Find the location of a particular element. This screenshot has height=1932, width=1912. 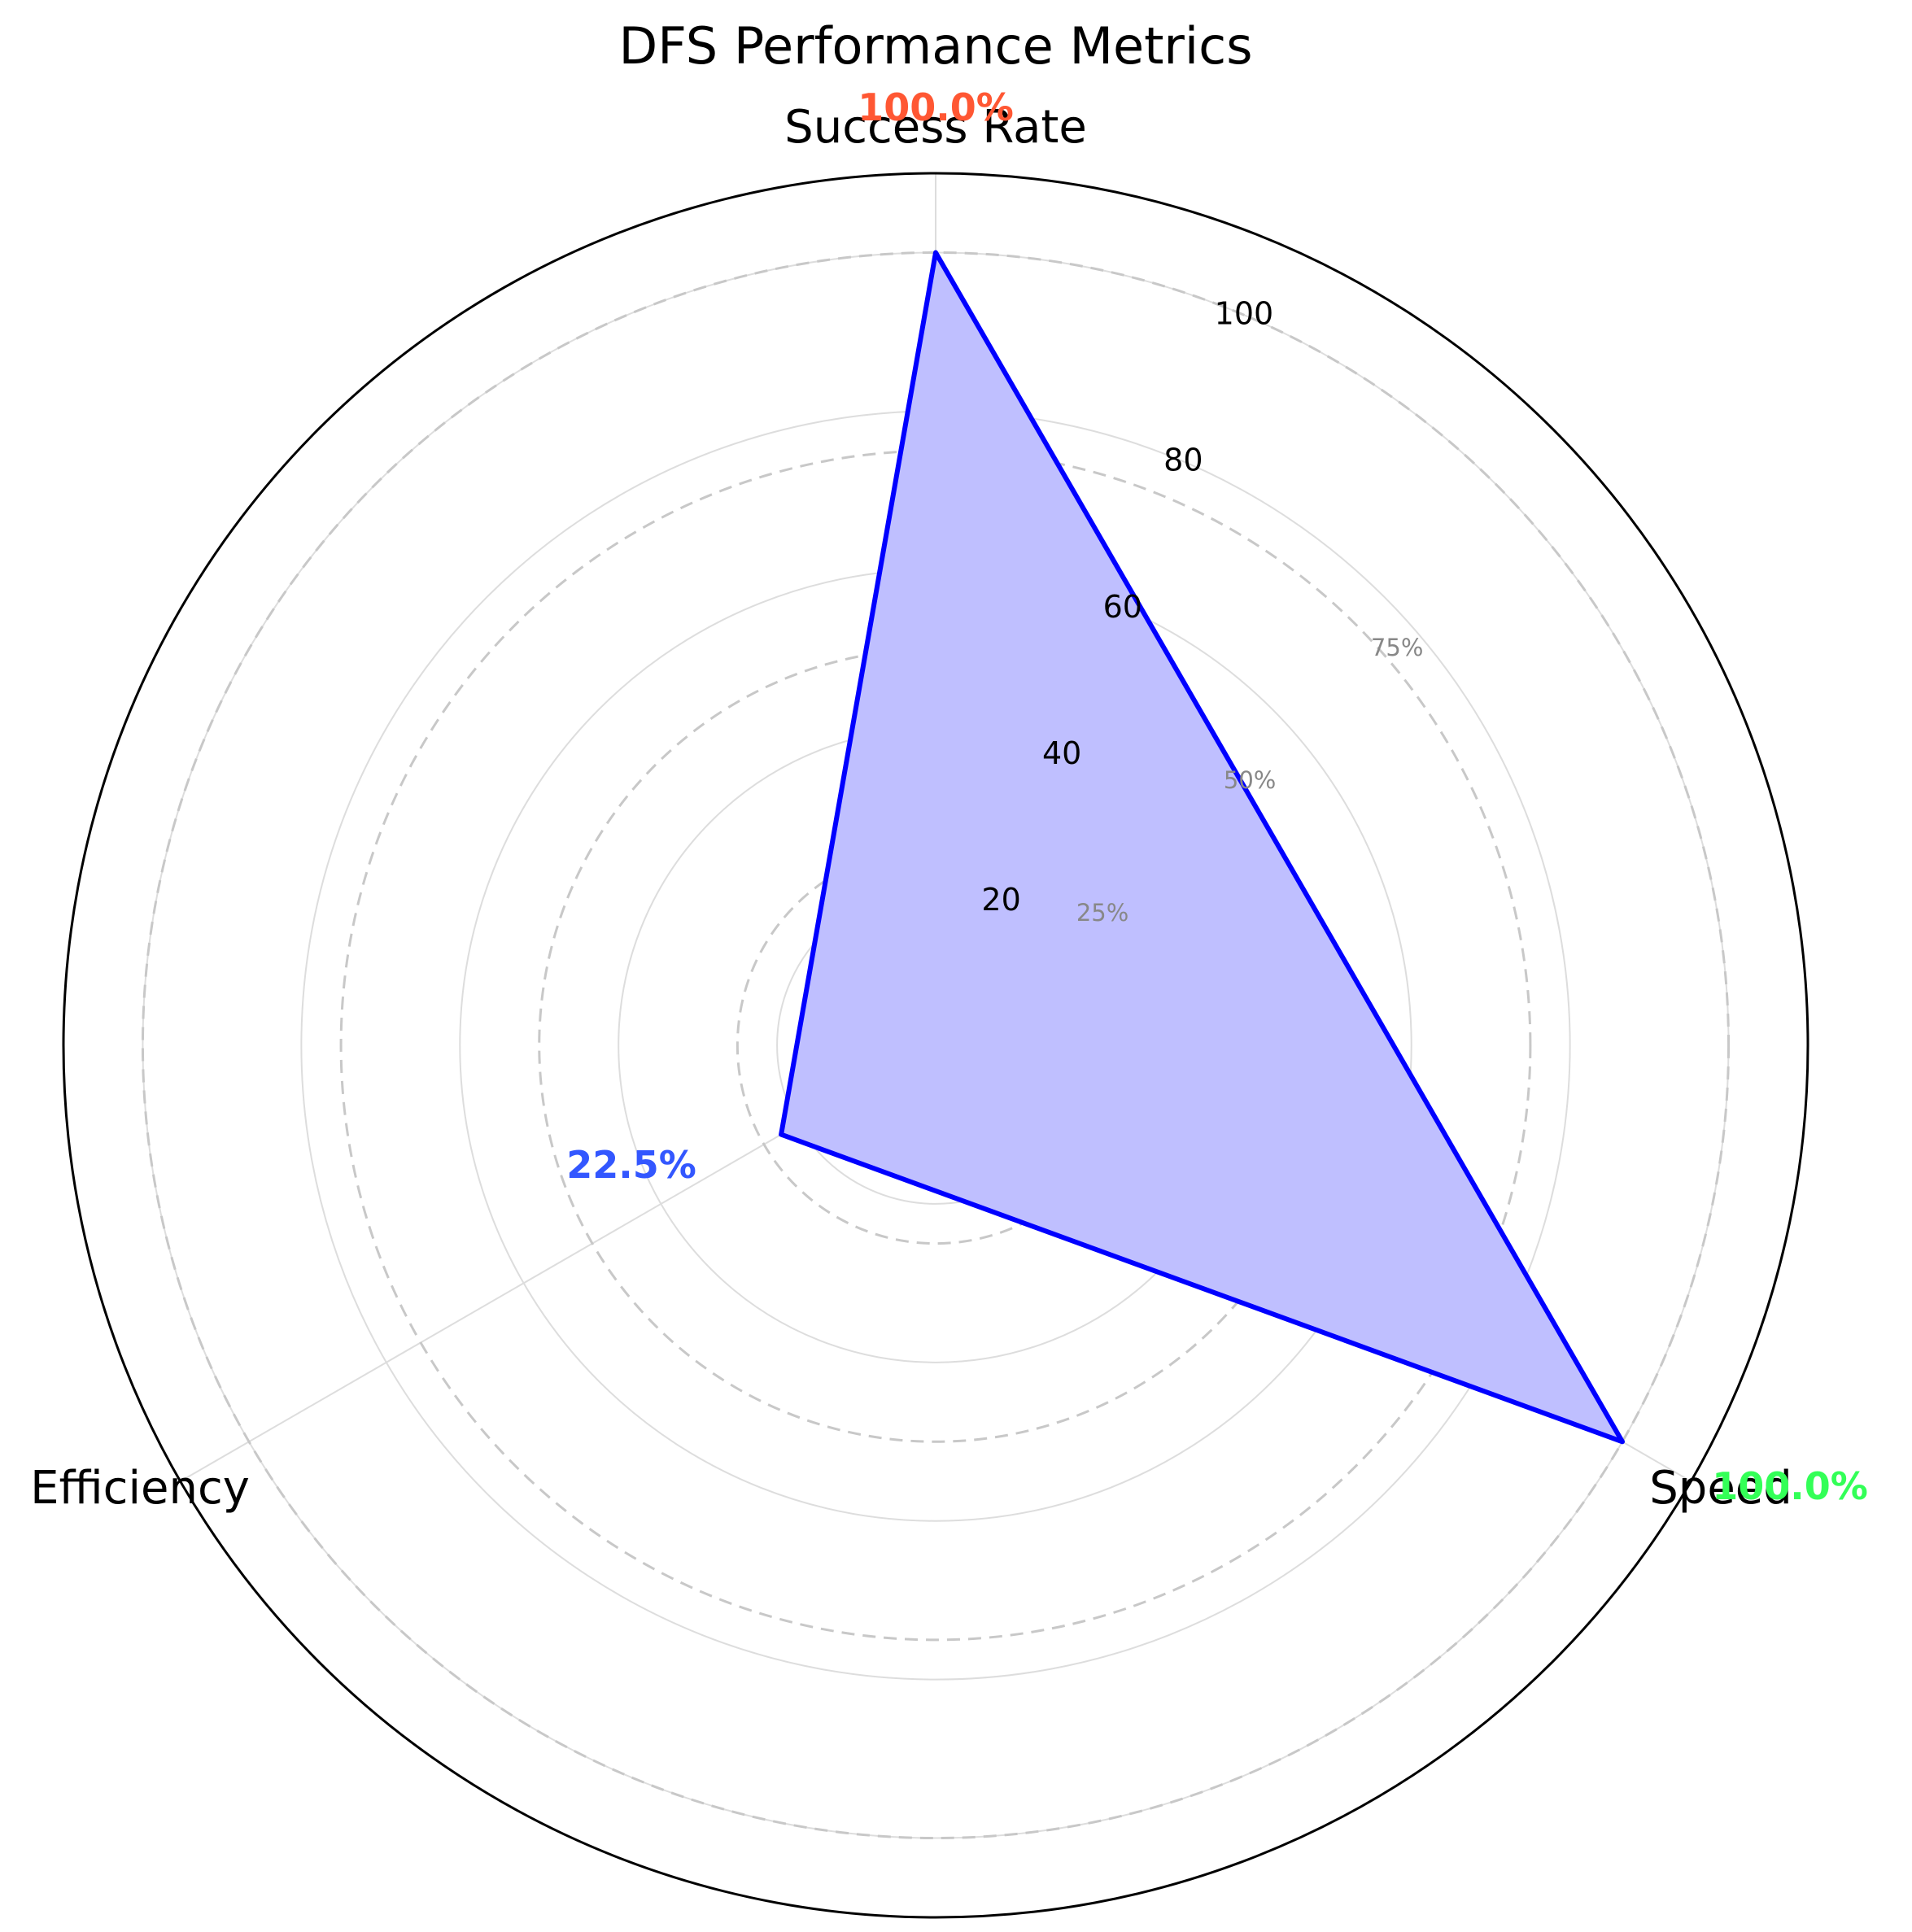

radial-tick-label: 80 is located at coordinates (1183, 460).